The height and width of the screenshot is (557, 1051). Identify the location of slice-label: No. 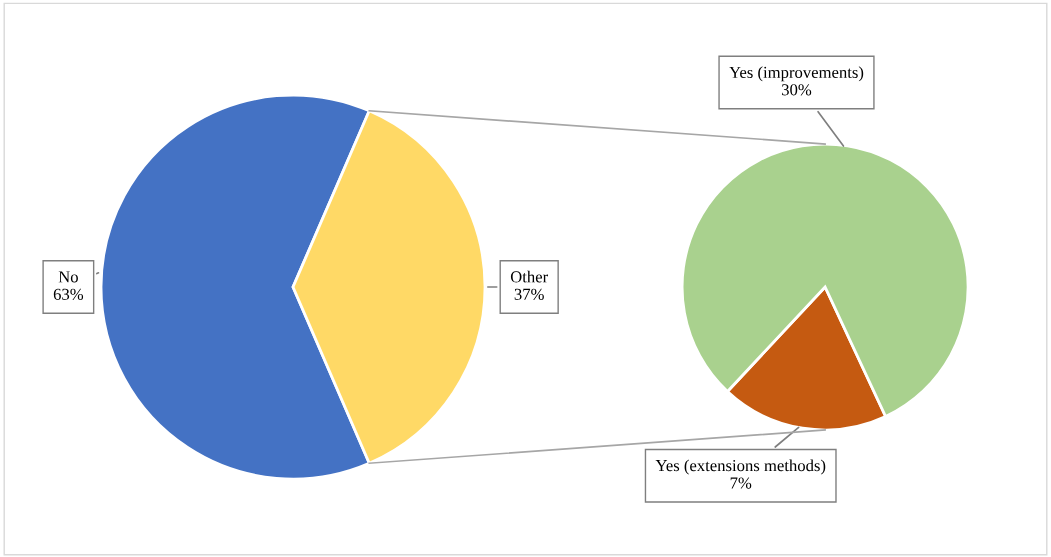
(68, 277).